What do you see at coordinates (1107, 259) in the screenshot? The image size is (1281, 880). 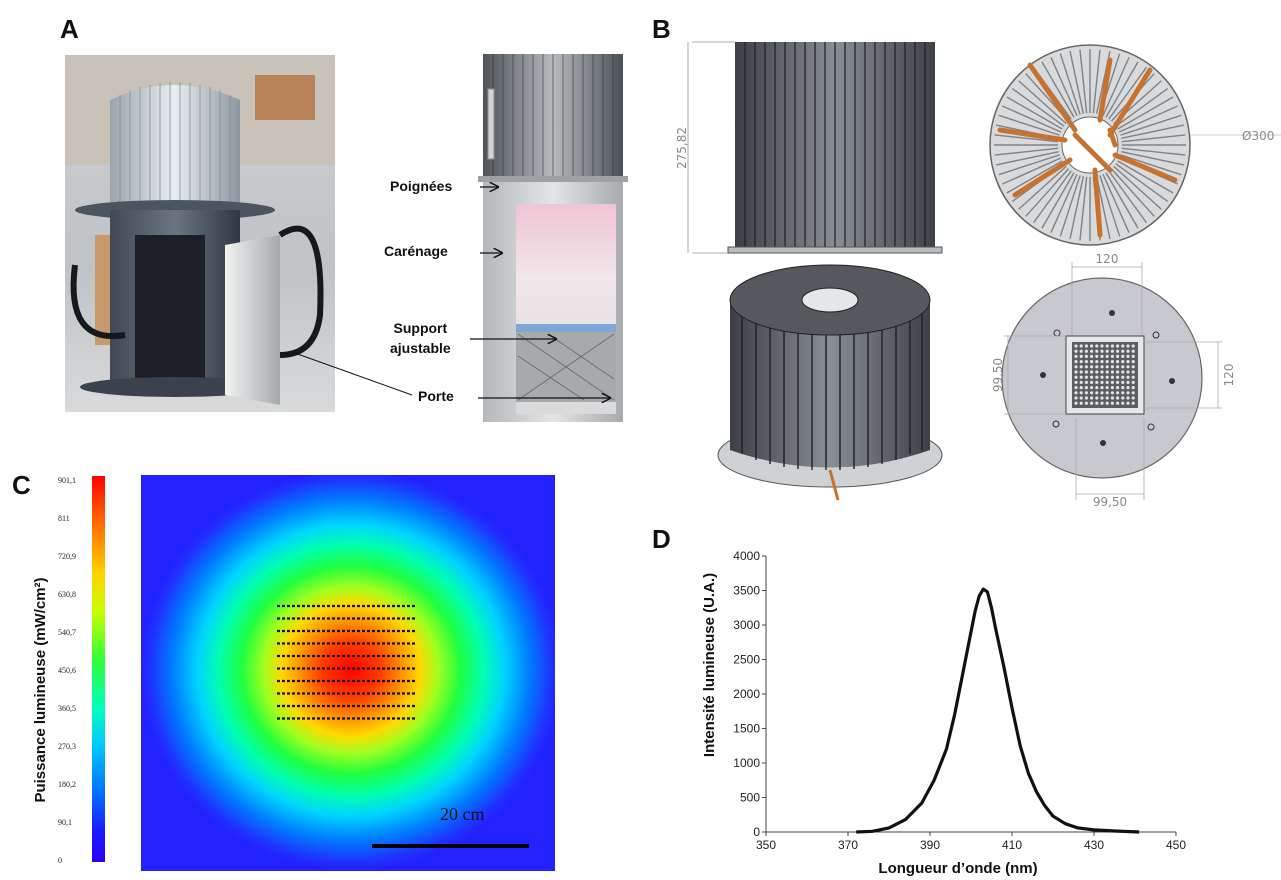 I see `dim-plate-width: 120` at bounding box center [1107, 259].